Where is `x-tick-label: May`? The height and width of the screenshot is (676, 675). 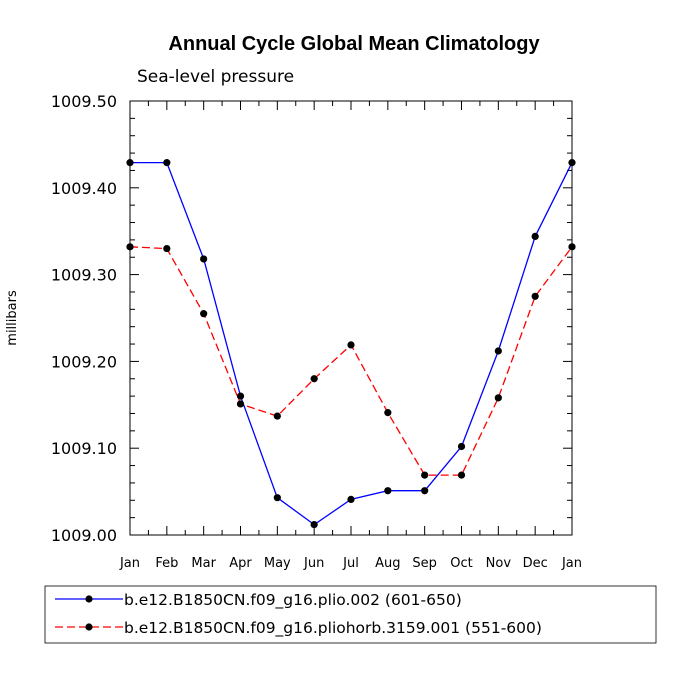 x-tick-label: May is located at coordinates (277, 563).